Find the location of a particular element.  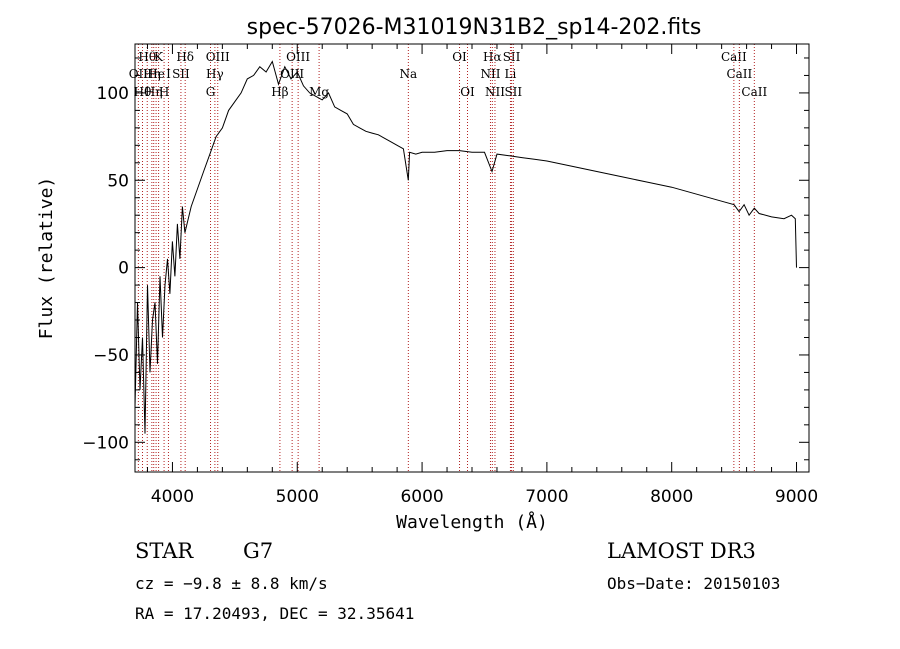

chart-title: spec-57026-M31019N31B2_sp14-202.fits is located at coordinates (474, 27).